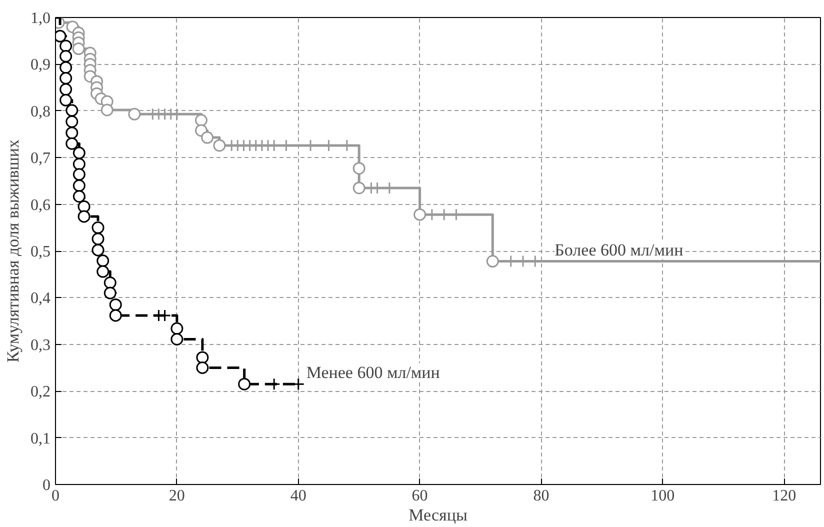 This screenshot has width=824, height=527. Describe the element at coordinates (40, 299) in the screenshot. I see `y-tick-label: 0,4` at that location.